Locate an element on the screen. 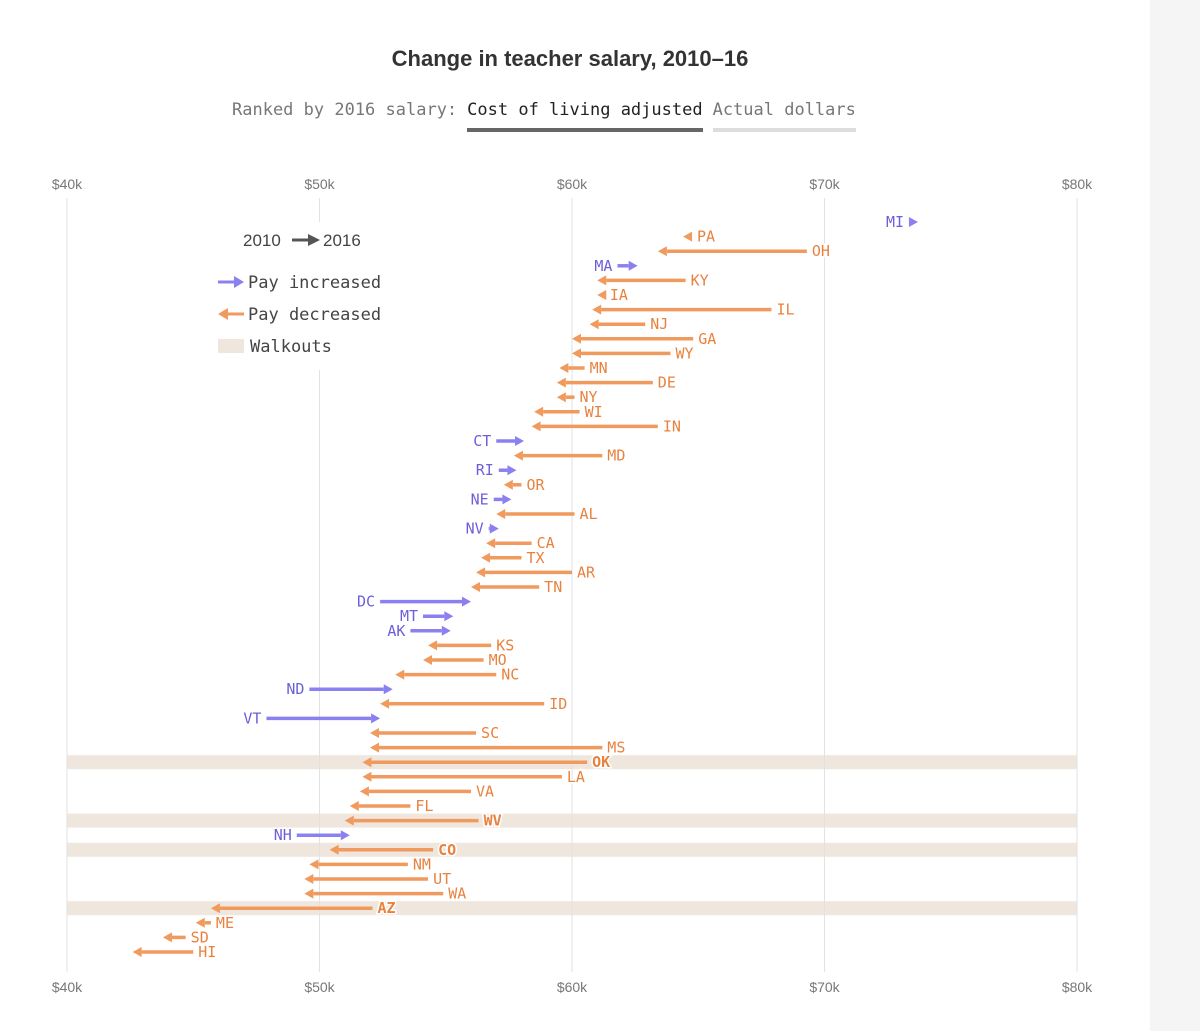  state-label-wy: WY is located at coordinates (684, 353).